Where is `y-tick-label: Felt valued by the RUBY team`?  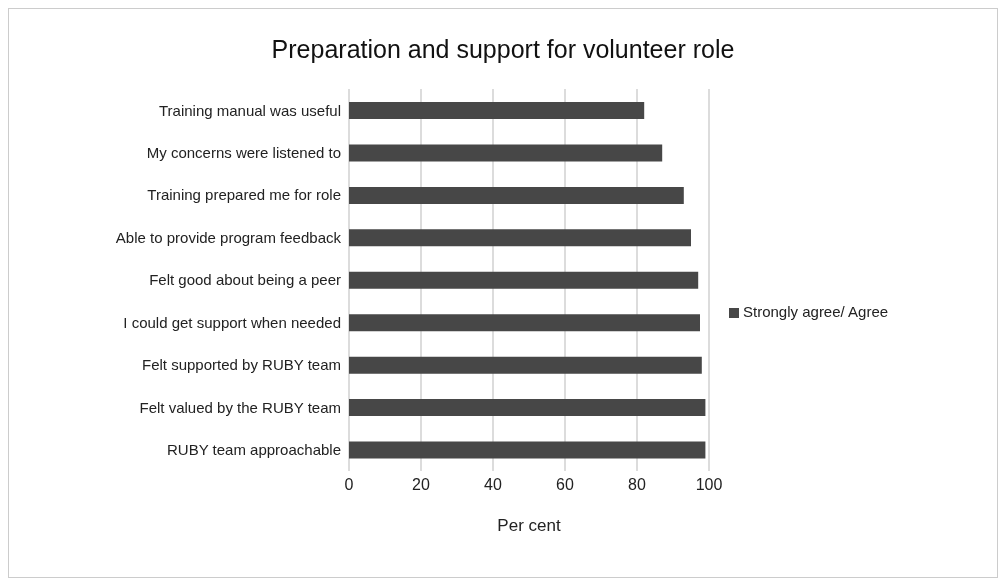
y-tick-label: Felt valued by the RUBY team is located at coordinates (240, 407).